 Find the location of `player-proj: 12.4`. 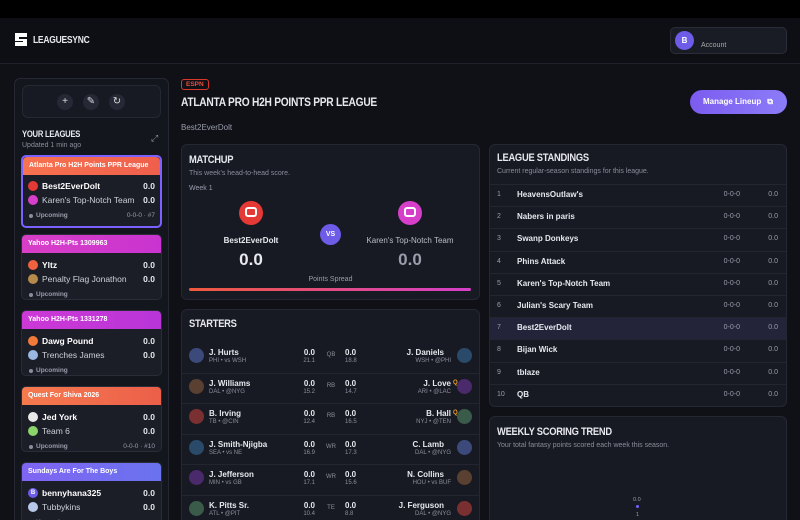

player-proj: 12.4 is located at coordinates (309, 422).